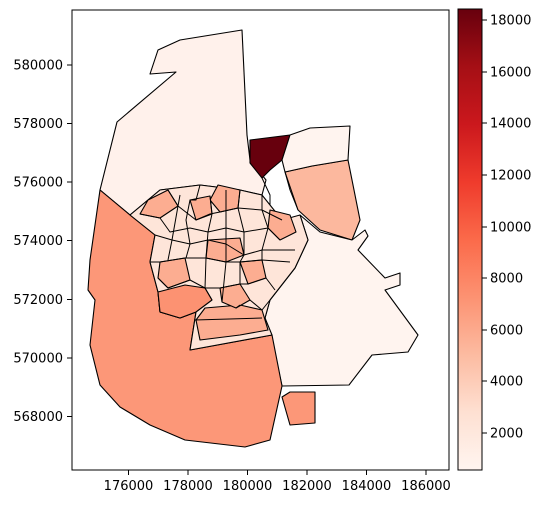  Describe the element at coordinates (506, 331) in the screenshot. I see `colorbar-tick-label: 6000` at that location.